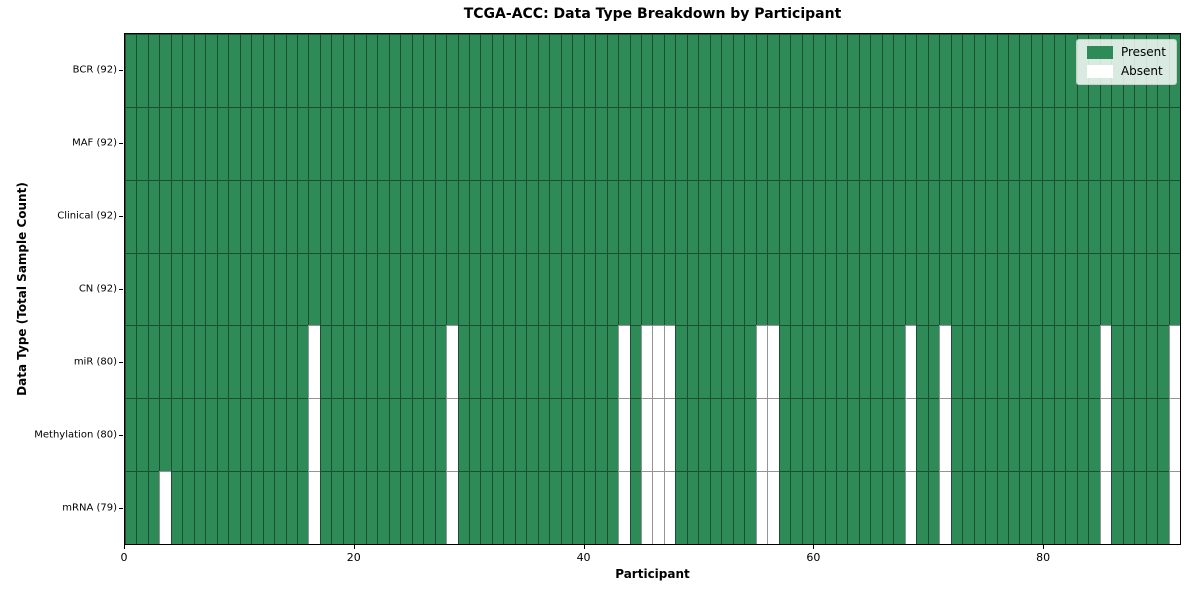 The width and height of the screenshot is (1200, 600). What do you see at coordinates (440, 143) in the screenshot?
I see `cell-MAF-p27-present` at bounding box center [440, 143].